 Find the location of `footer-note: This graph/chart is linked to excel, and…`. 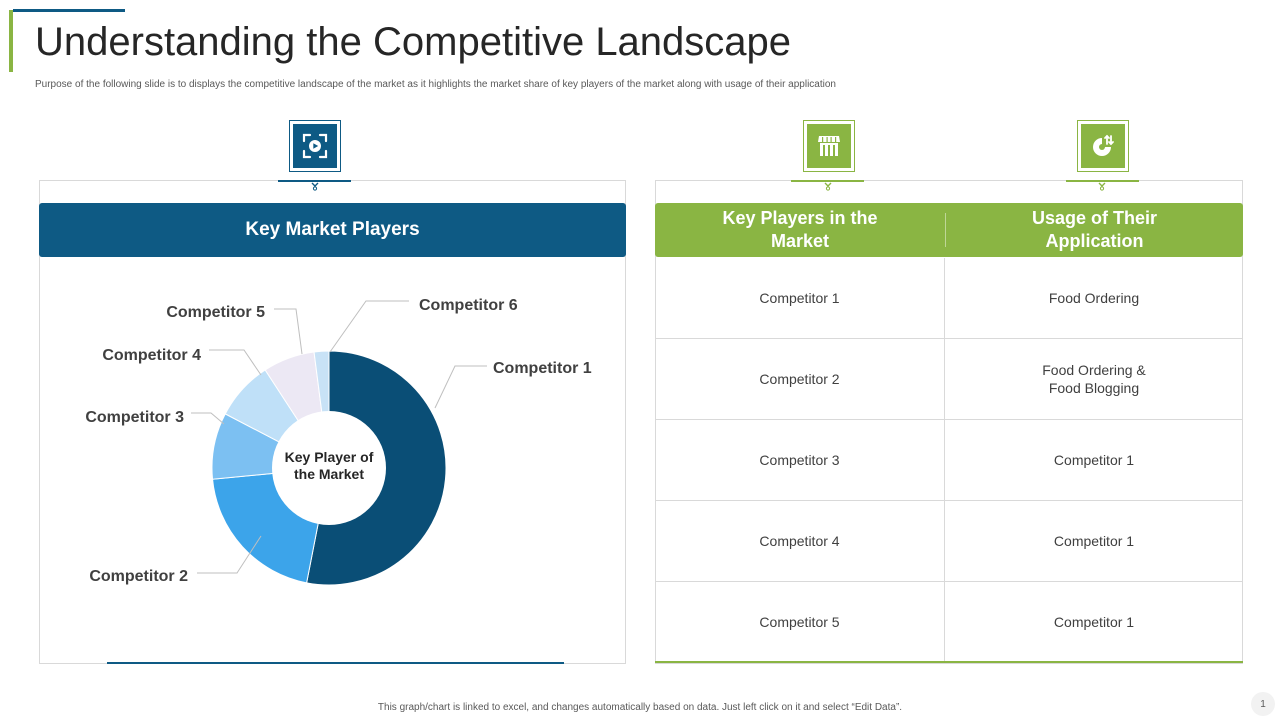

footer-note: This graph/chart is linked to excel, and… is located at coordinates (640, 707).